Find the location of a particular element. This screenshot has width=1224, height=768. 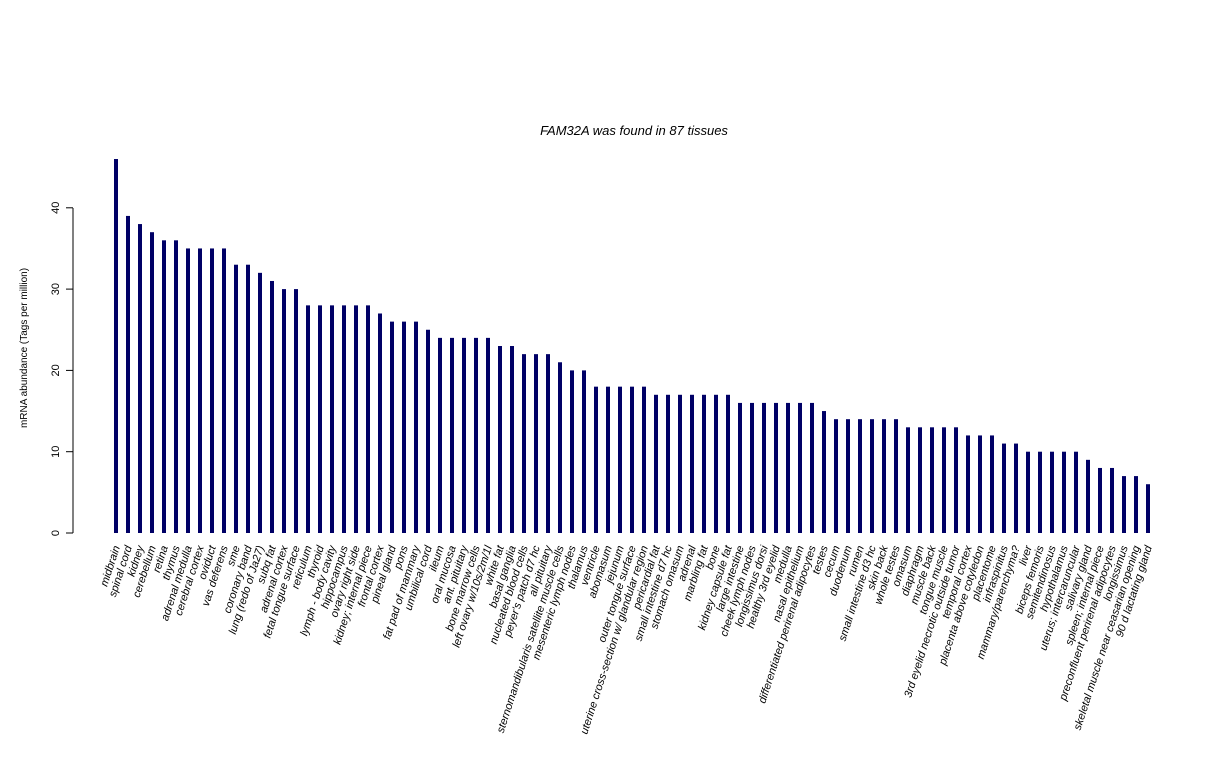

y-axis-ticks: 0 10 20 30 40 is located at coordinates (61, 369).